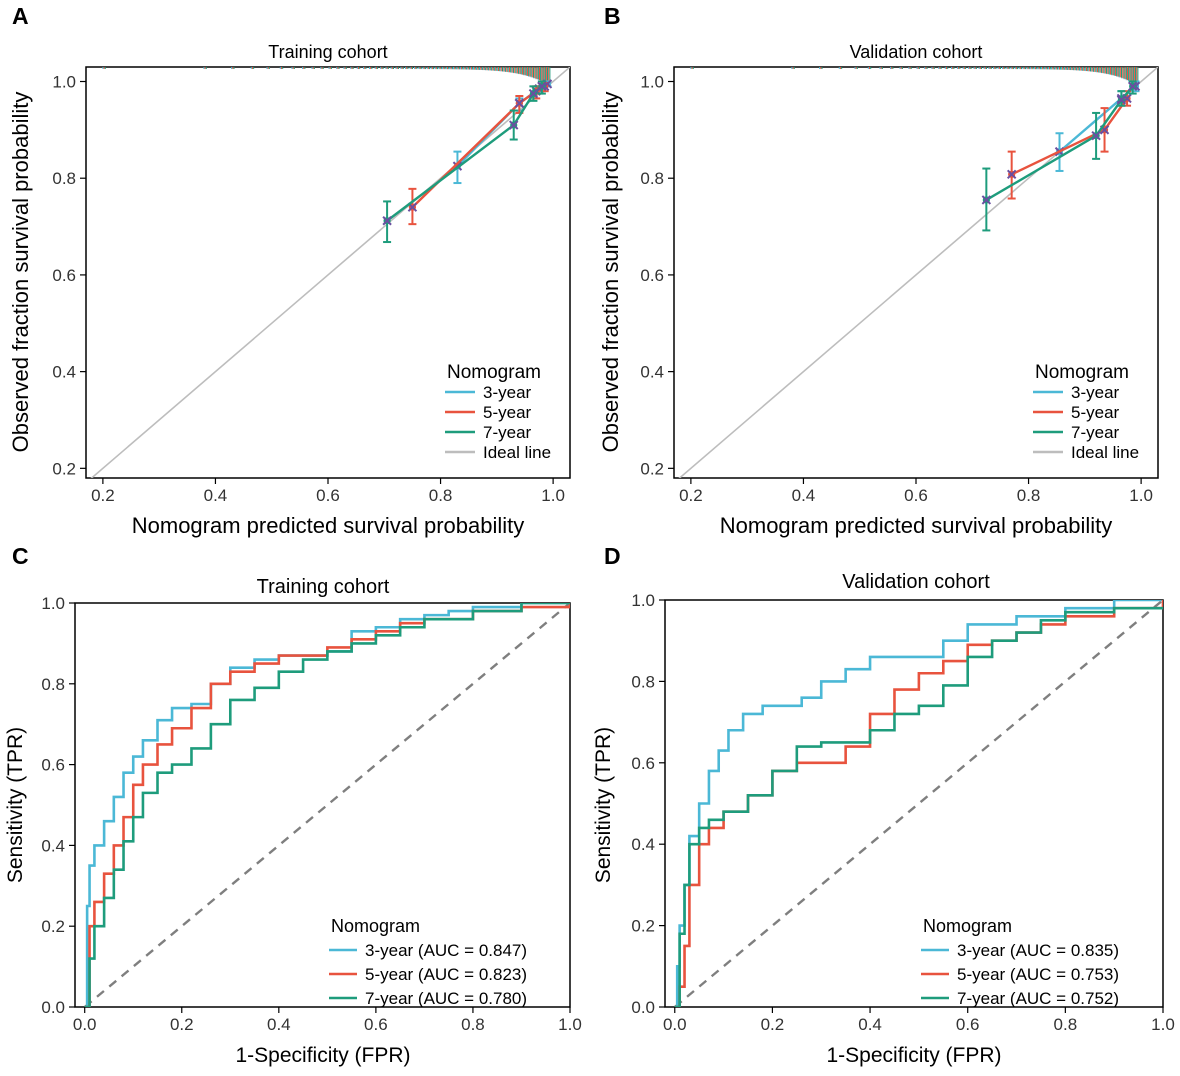  Describe the element at coordinates (1105, 452) in the screenshot. I see `legend-label: Ideal line` at that location.